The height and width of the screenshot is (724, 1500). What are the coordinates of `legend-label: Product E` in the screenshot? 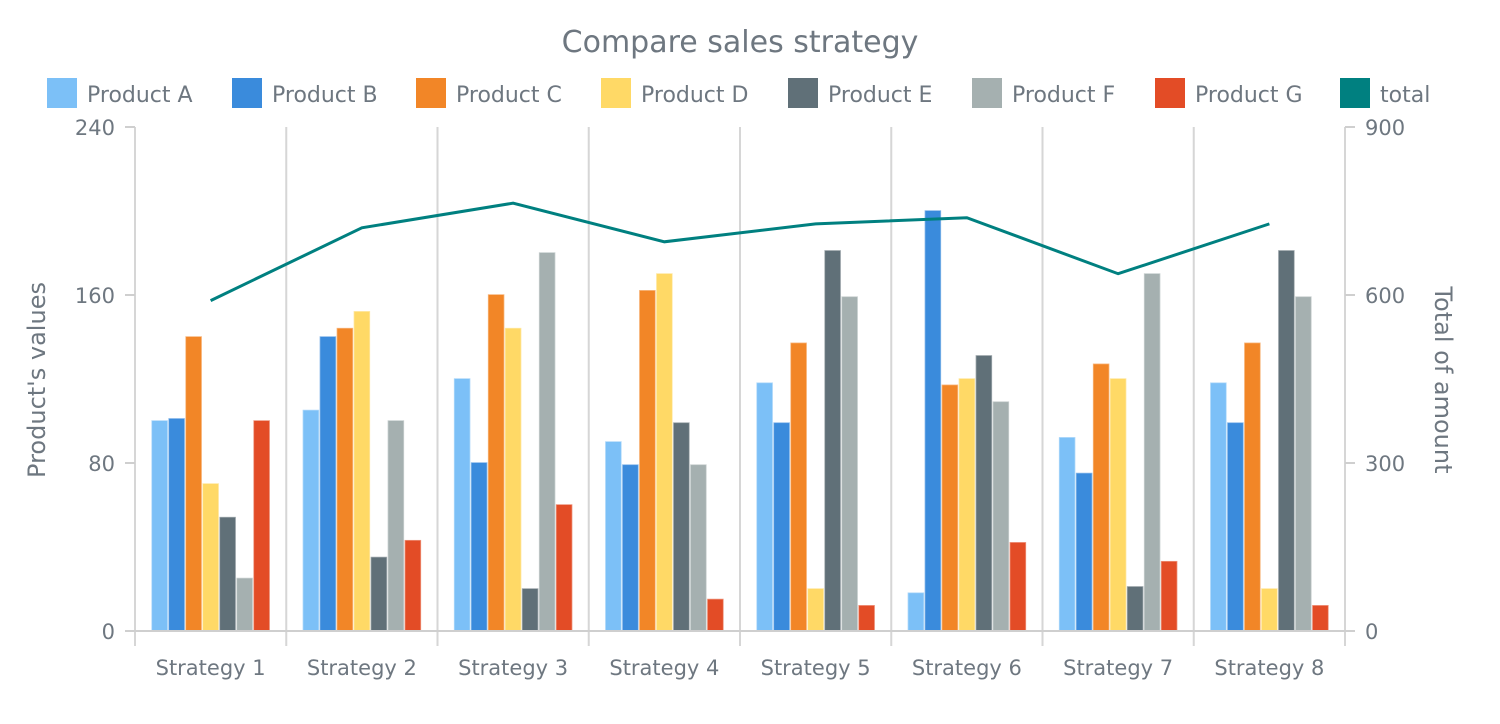 It's located at (880, 95).